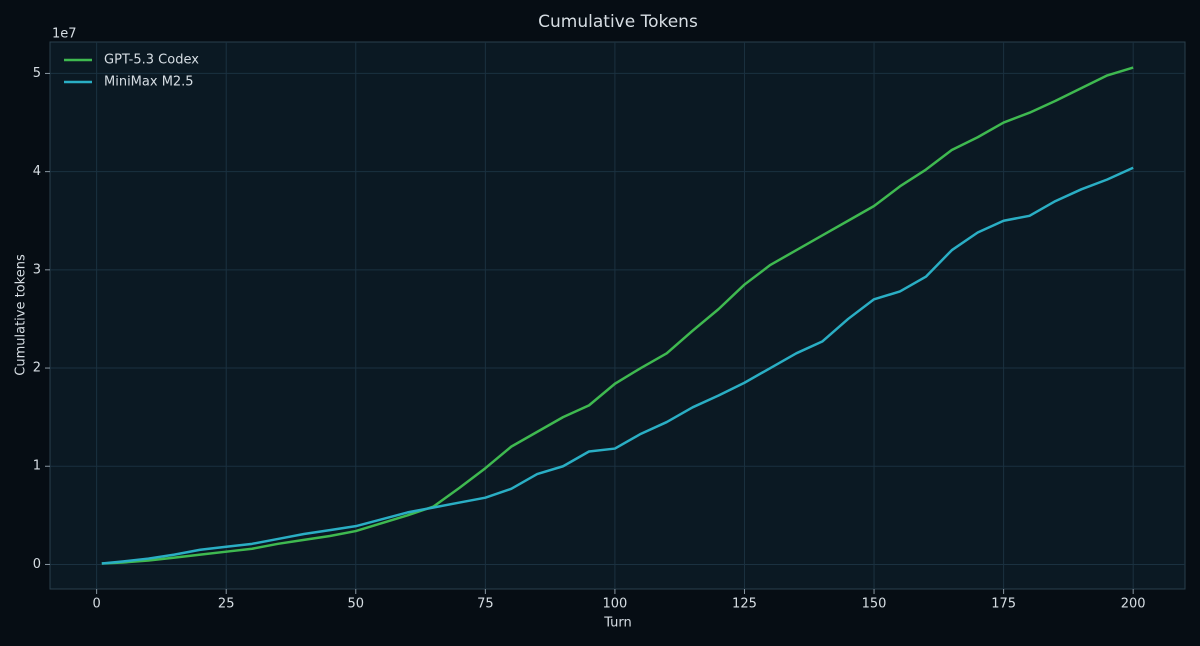 The height and width of the screenshot is (646, 1200). Describe the element at coordinates (485, 604) in the screenshot. I see `x-tick-label: 75` at that location.